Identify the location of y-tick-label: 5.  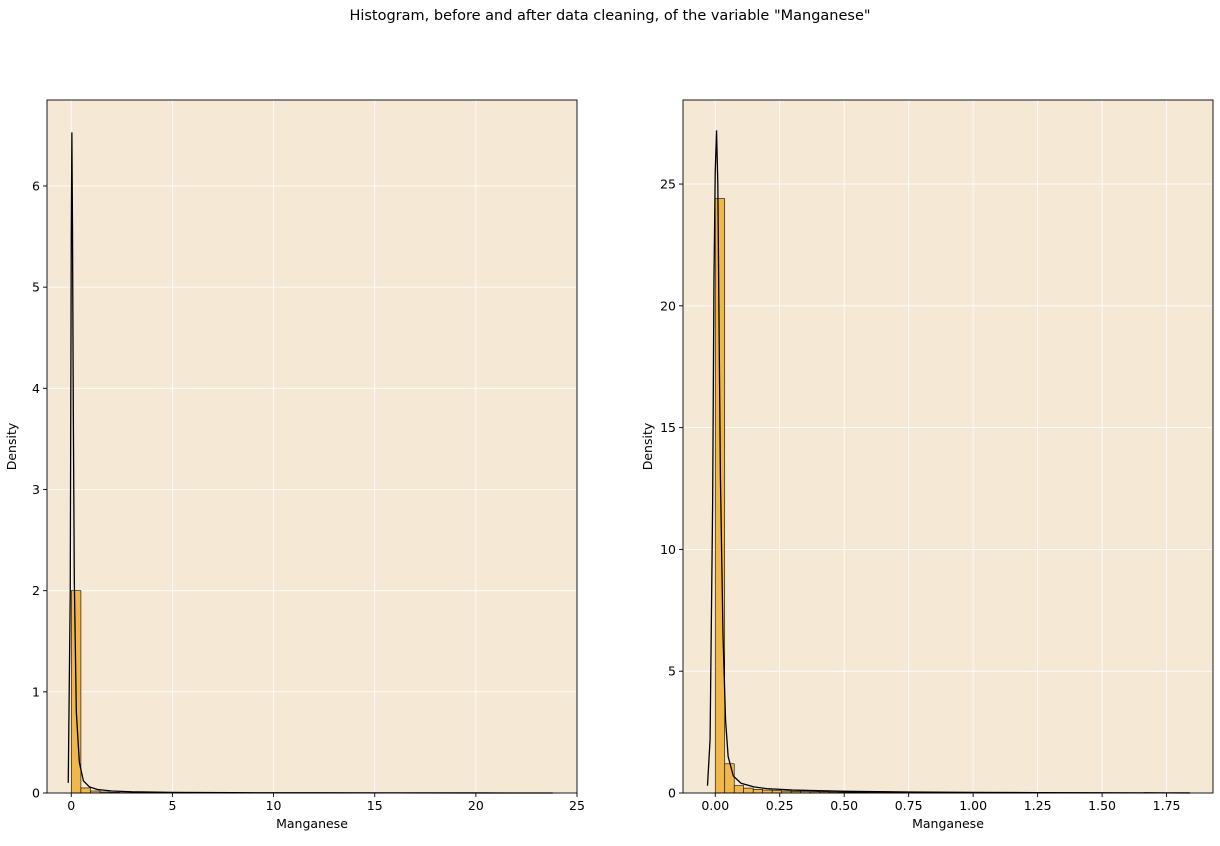
(36, 287).